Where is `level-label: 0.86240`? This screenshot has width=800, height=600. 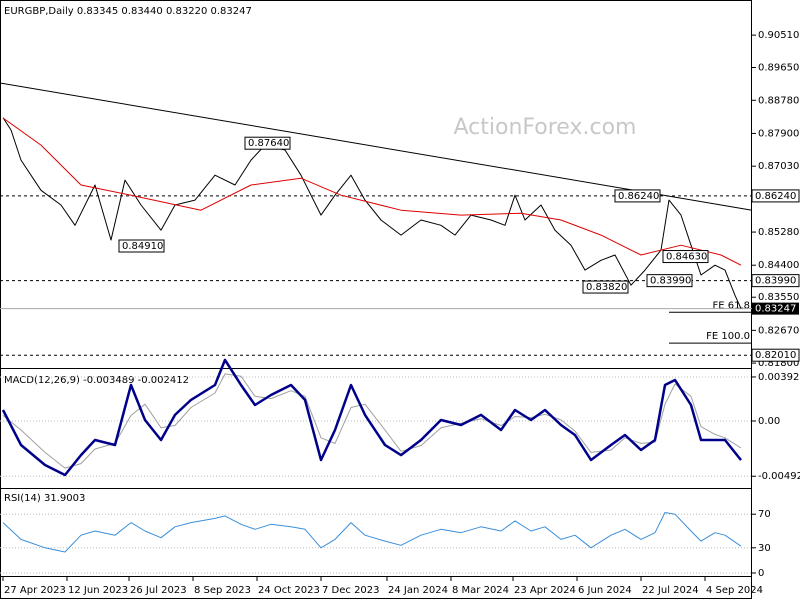
level-label: 0.86240 is located at coordinates (775, 196).